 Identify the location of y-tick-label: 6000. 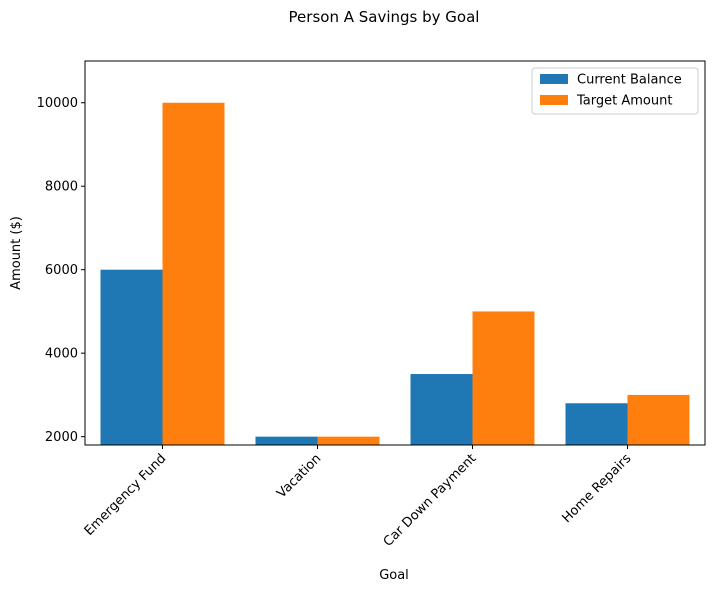
(61, 270).